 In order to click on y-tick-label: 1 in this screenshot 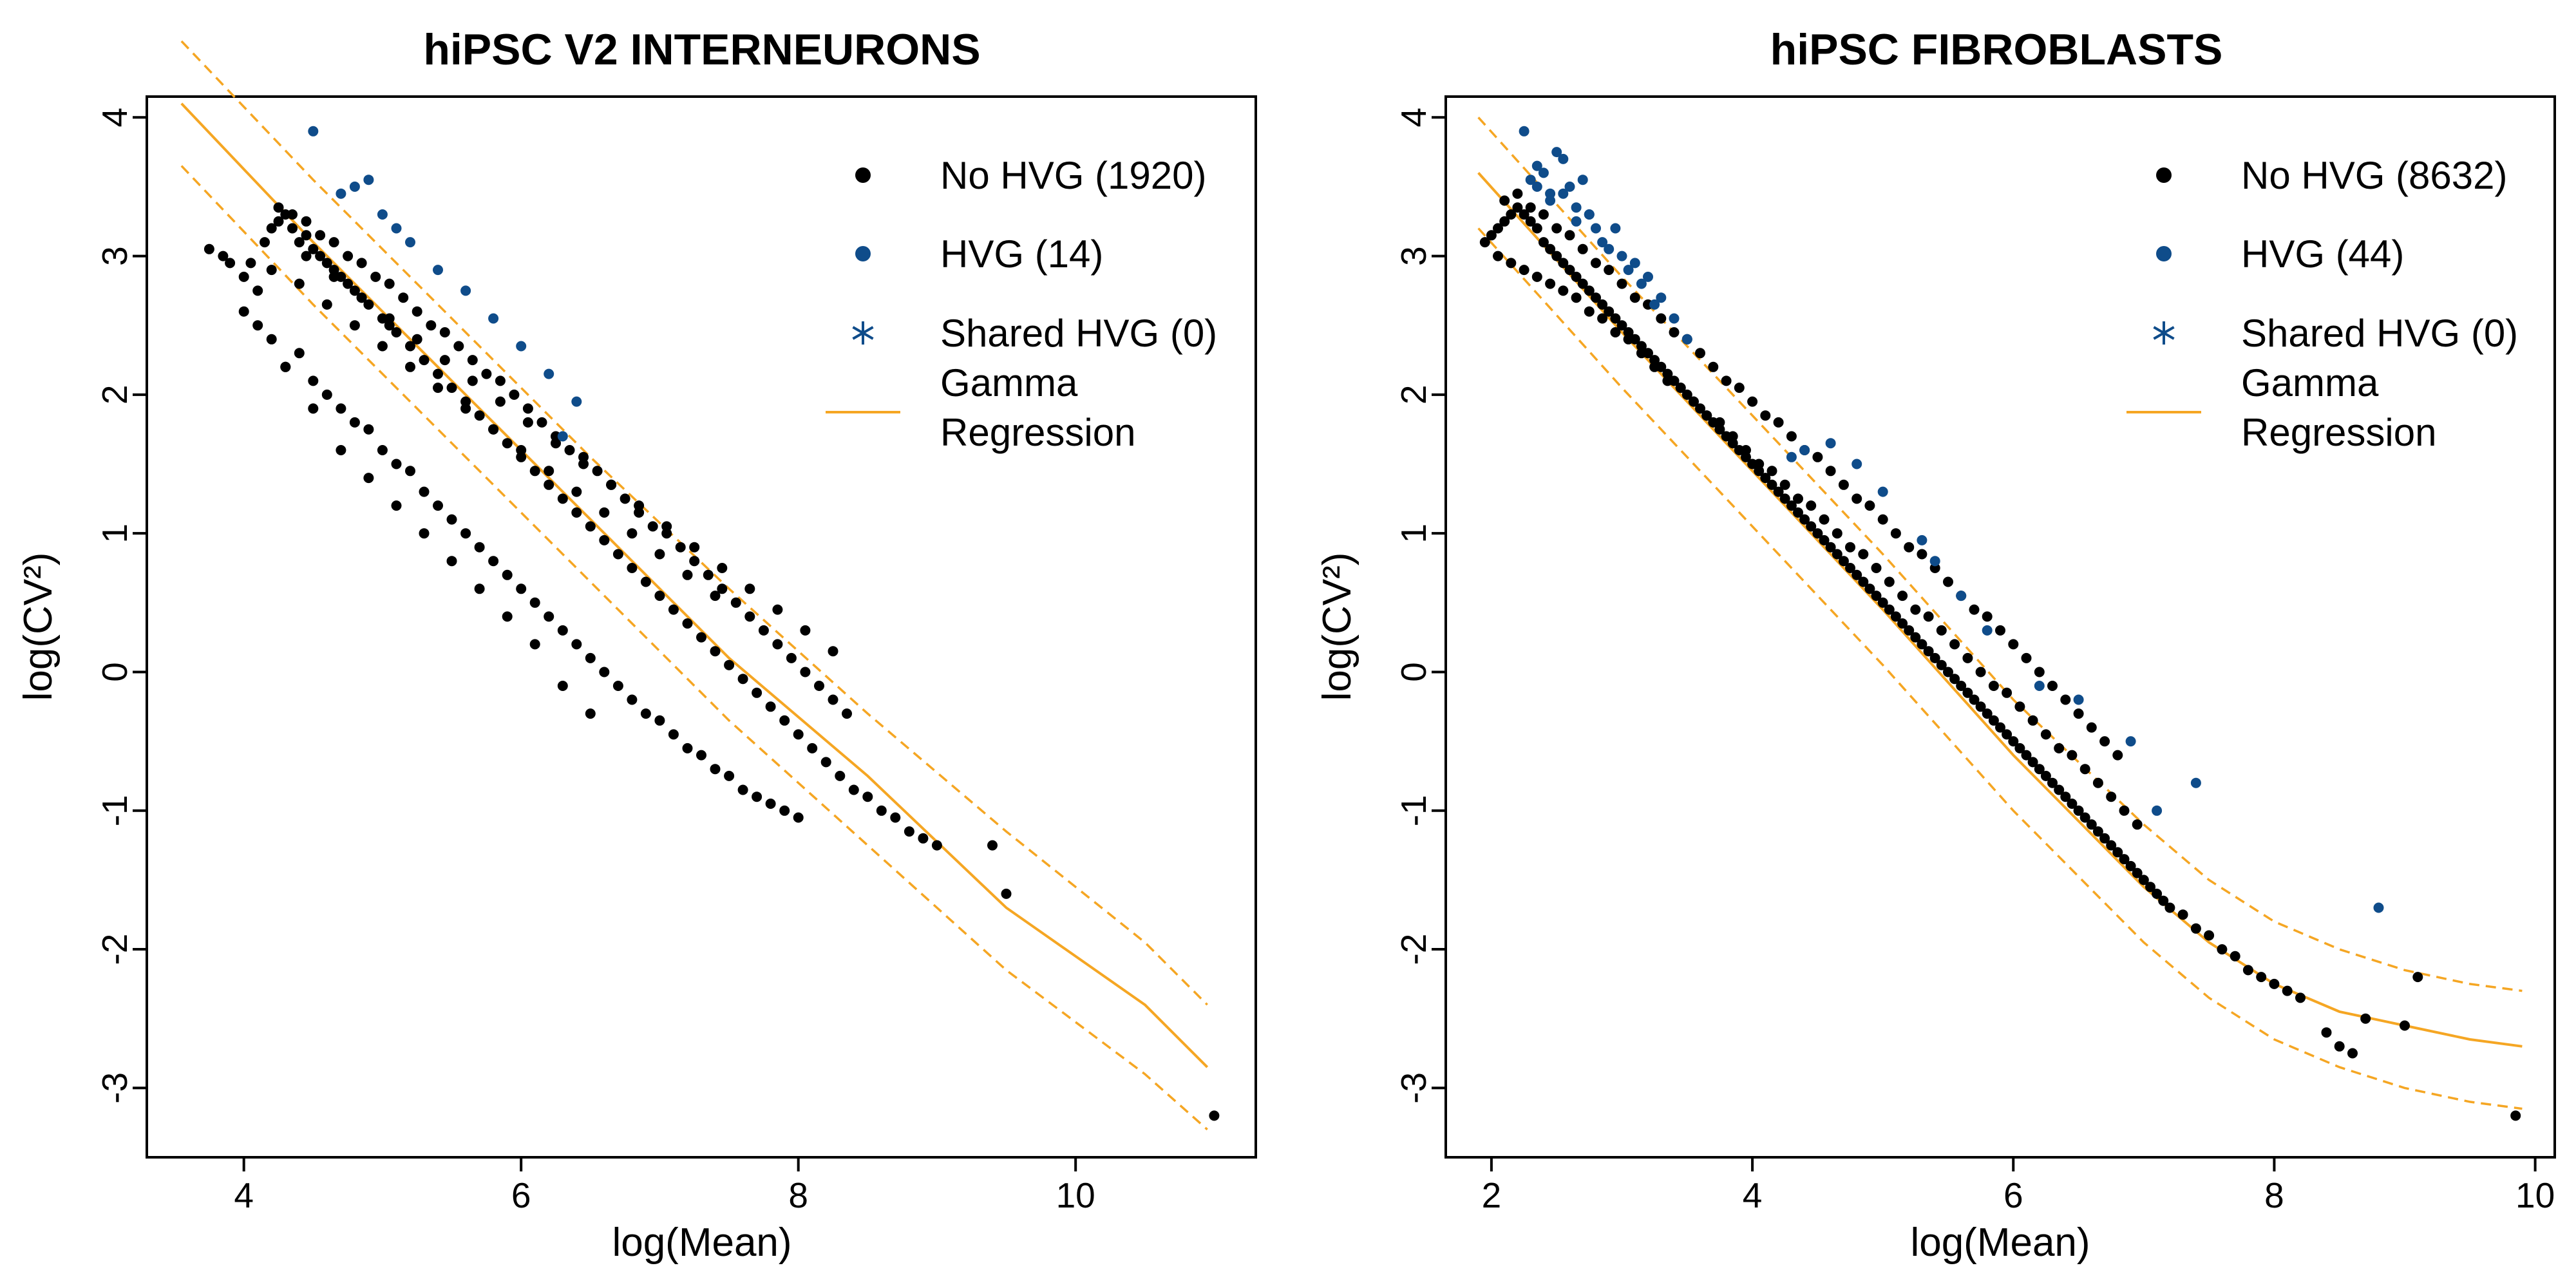, I will do `click(1414, 534)`.